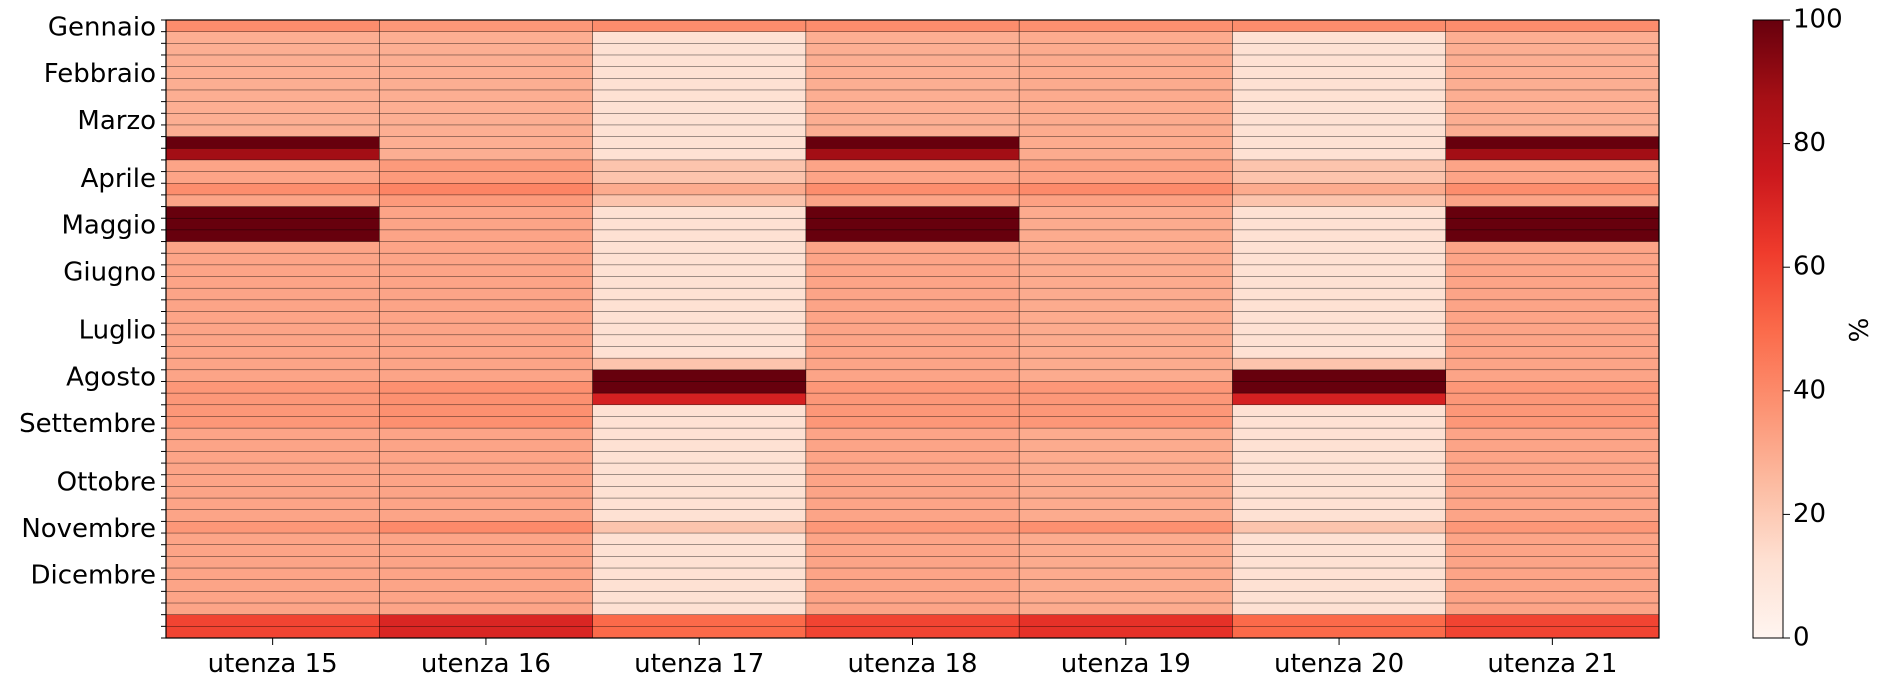 This screenshot has width=1883, height=684. Describe the element at coordinates (1813, 329) in the screenshot. I see `colorbar-ticks: 0 20 40 60 80 100` at that location.